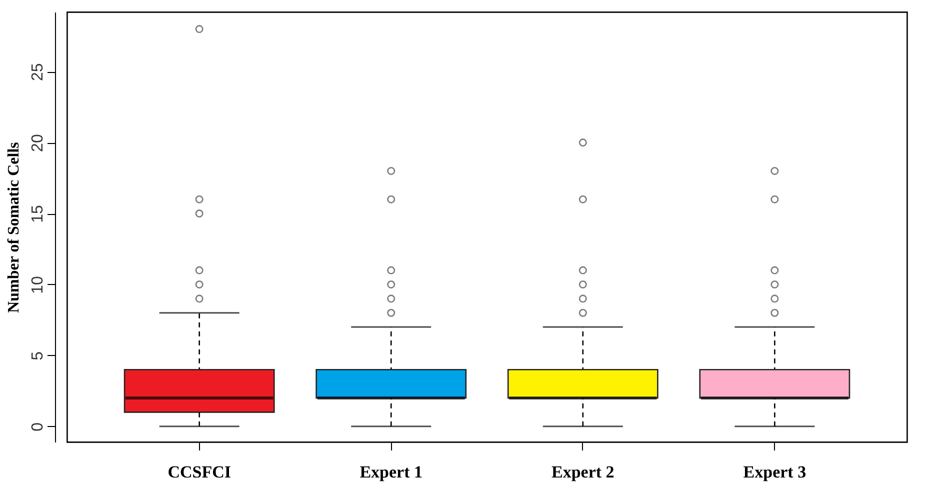 Image resolution: width=950 pixels, height=489 pixels. What do you see at coordinates (38, 214) in the screenshot?
I see `y-tick-label: 15` at bounding box center [38, 214].